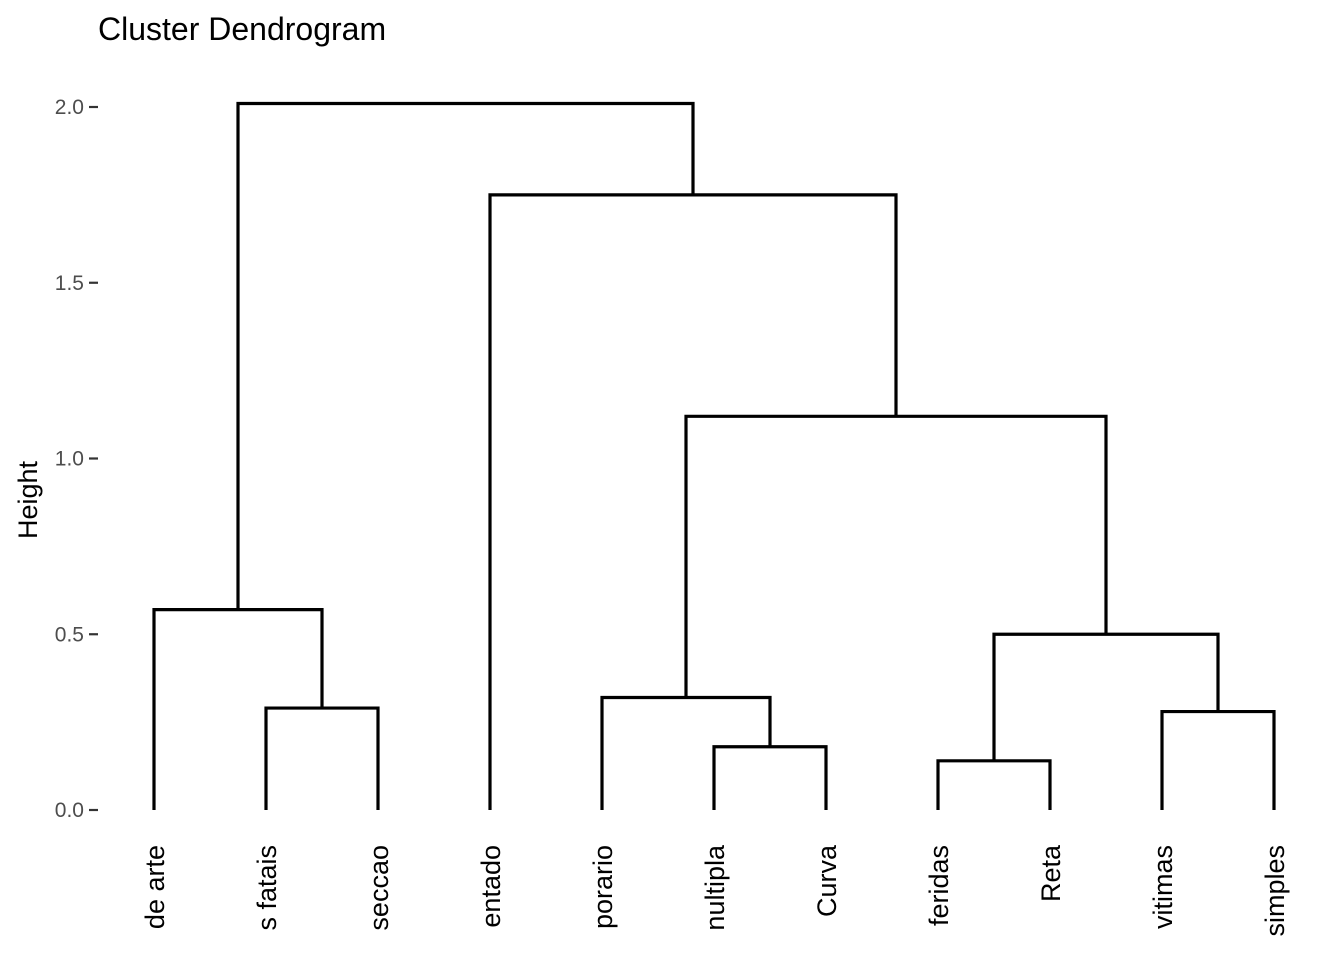 The width and height of the screenshot is (1344, 960). What do you see at coordinates (69, 634) in the screenshot?
I see `y-tick-label: 0.5` at bounding box center [69, 634].